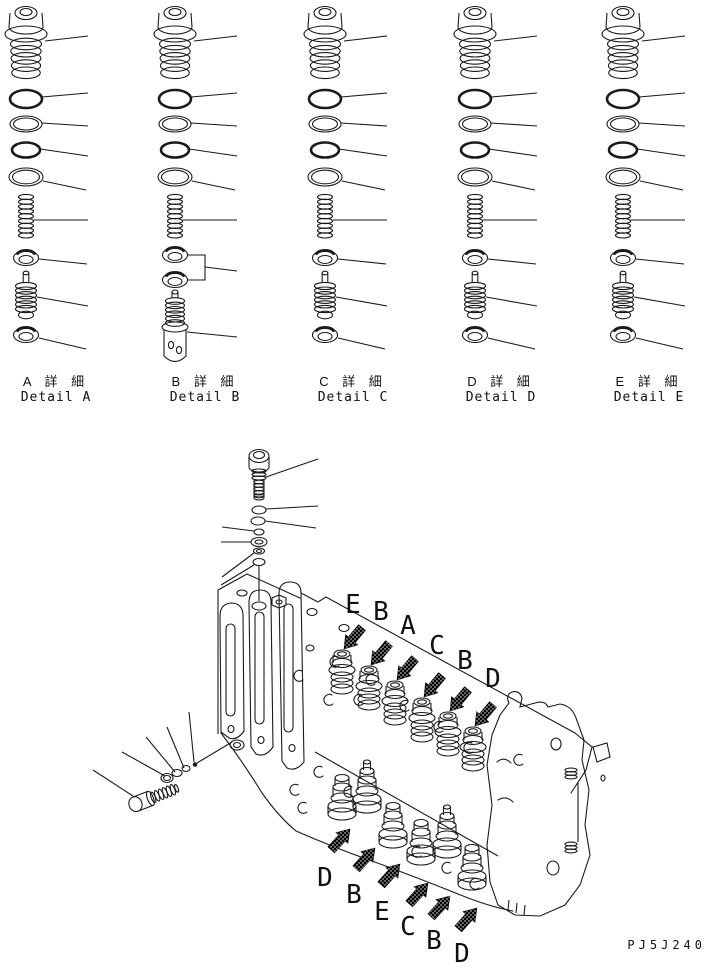  What do you see at coordinates (408, 927) in the screenshot?
I see `port-arrow-label-bottom-4: C` at bounding box center [408, 927].